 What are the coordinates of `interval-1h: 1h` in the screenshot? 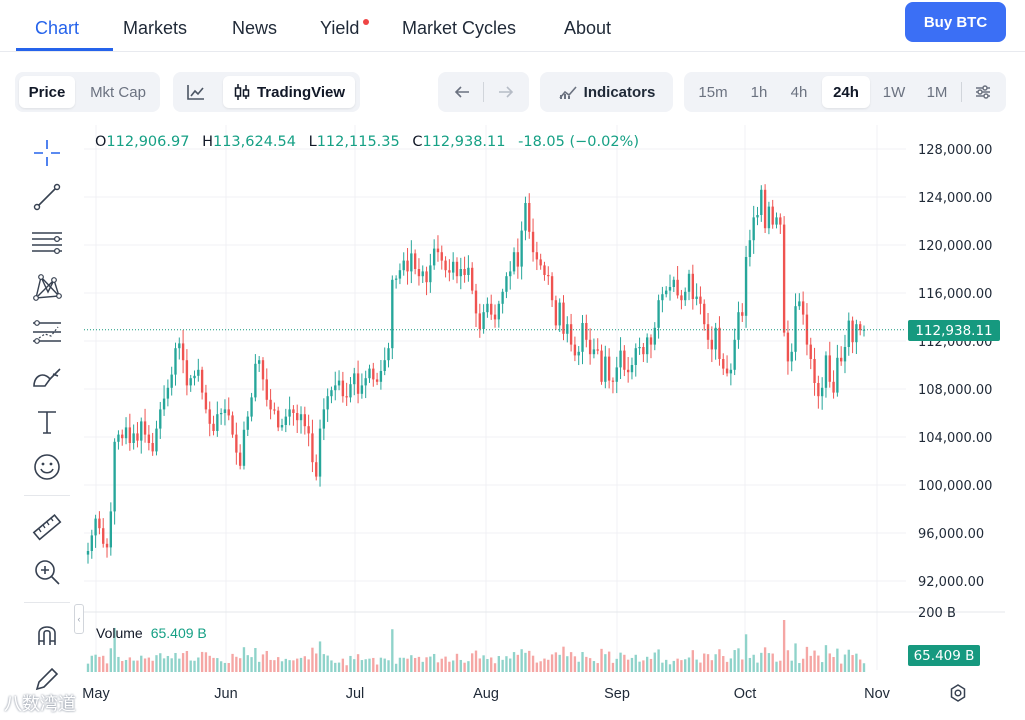 It's located at (759, 92).